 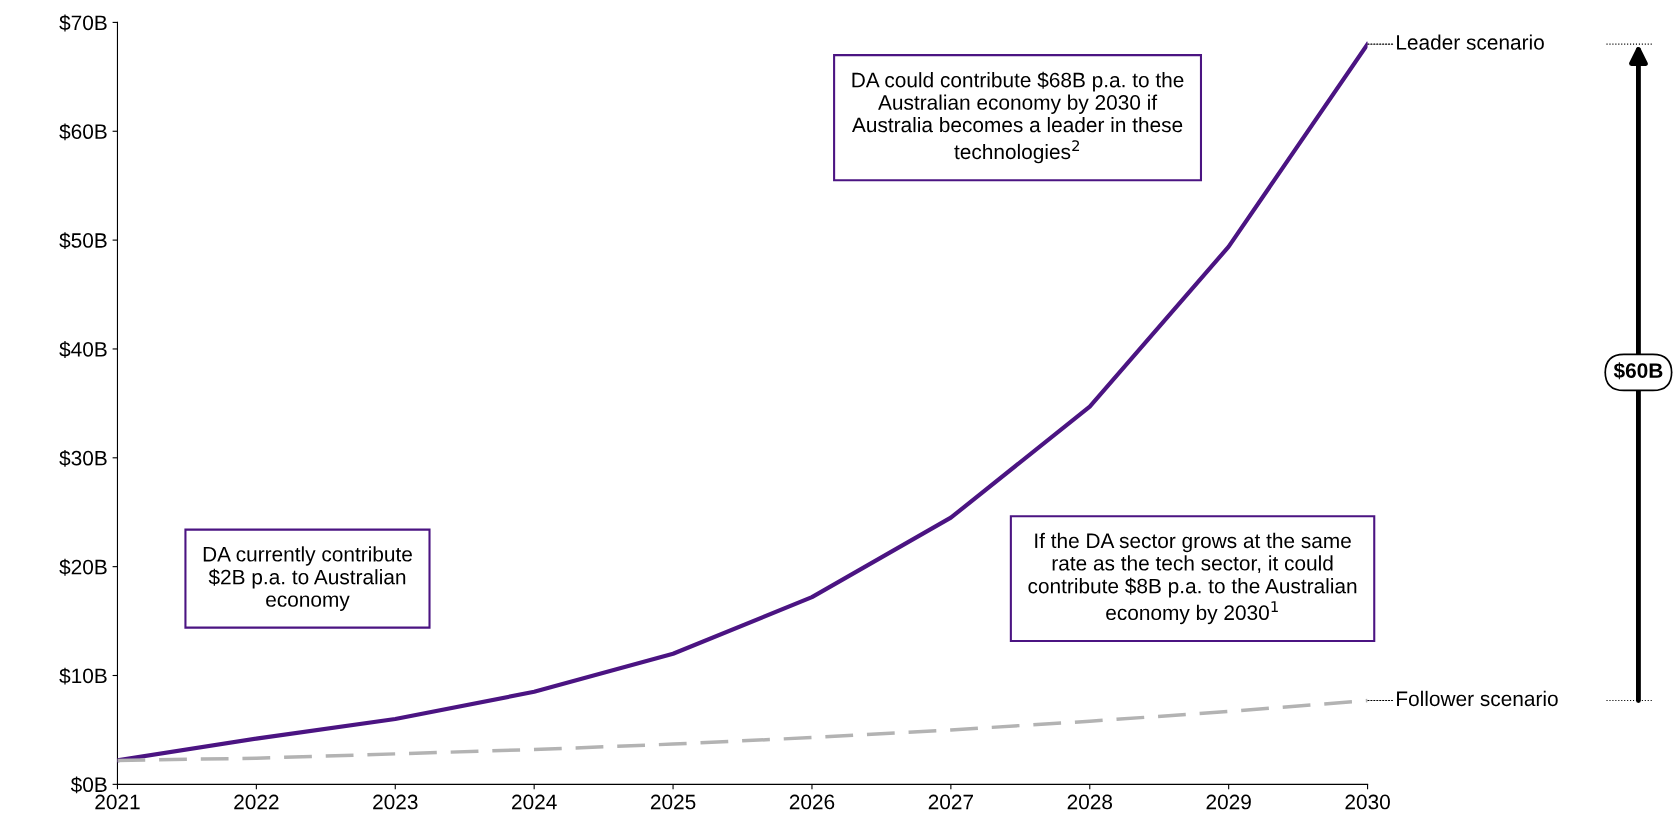 What do you see at coordinates (83, 349) in the screenshot?
I see `y-tick-label: $40B` at bounding box center [83, 349].